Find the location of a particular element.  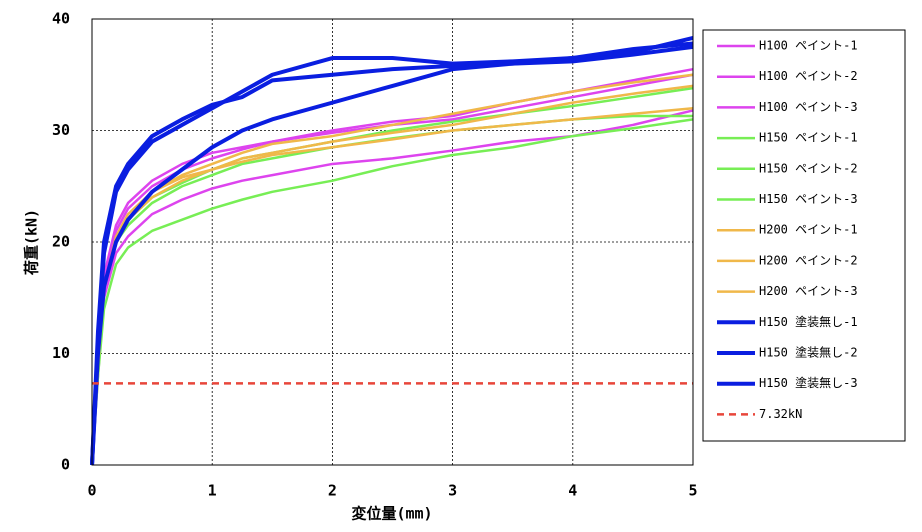

y-tick-label: 40 is located at coordinates (61, 19).